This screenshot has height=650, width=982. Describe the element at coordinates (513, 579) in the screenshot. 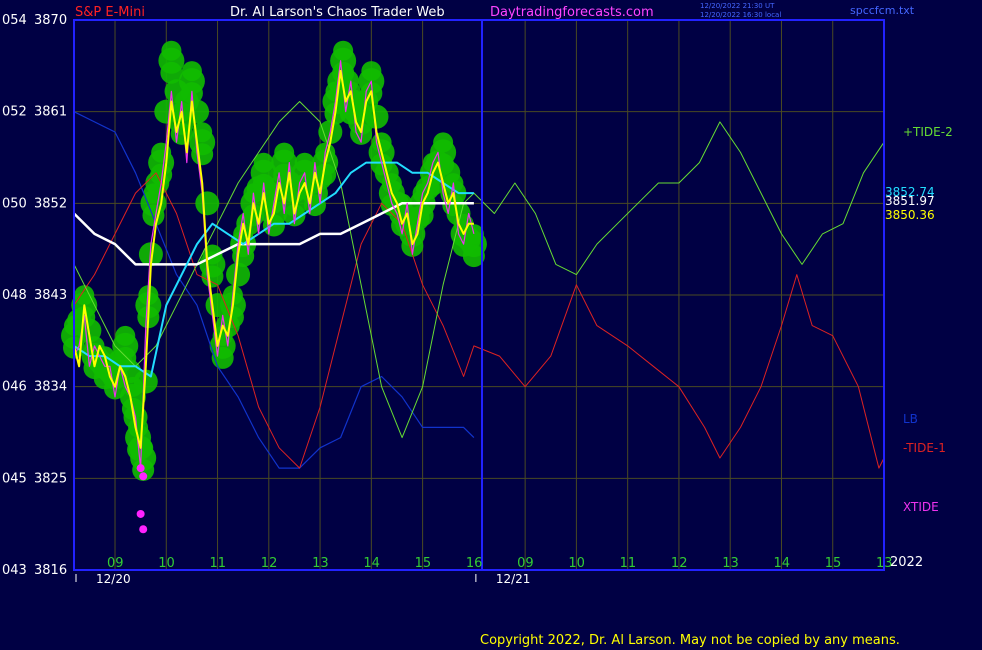

I see `x-date-label: 12/21` at that location.